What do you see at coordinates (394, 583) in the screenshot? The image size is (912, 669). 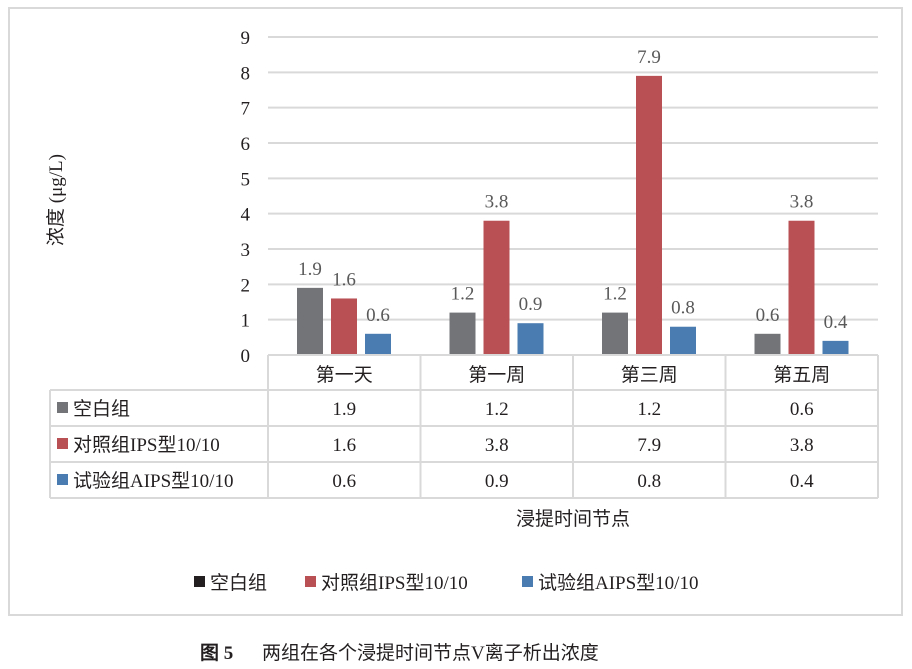 I see `legend-label: 对照组IPS型10/10` at bounding box center [394, 583].